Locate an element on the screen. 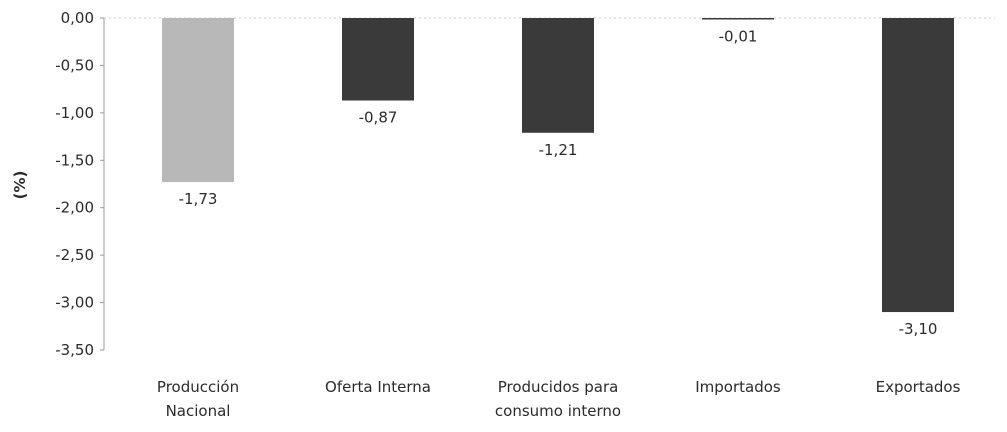 Image resolution: width=1007 pixels, height=432 pixels. y-tick-label: -2,50 is located at coordinates (74, 255).